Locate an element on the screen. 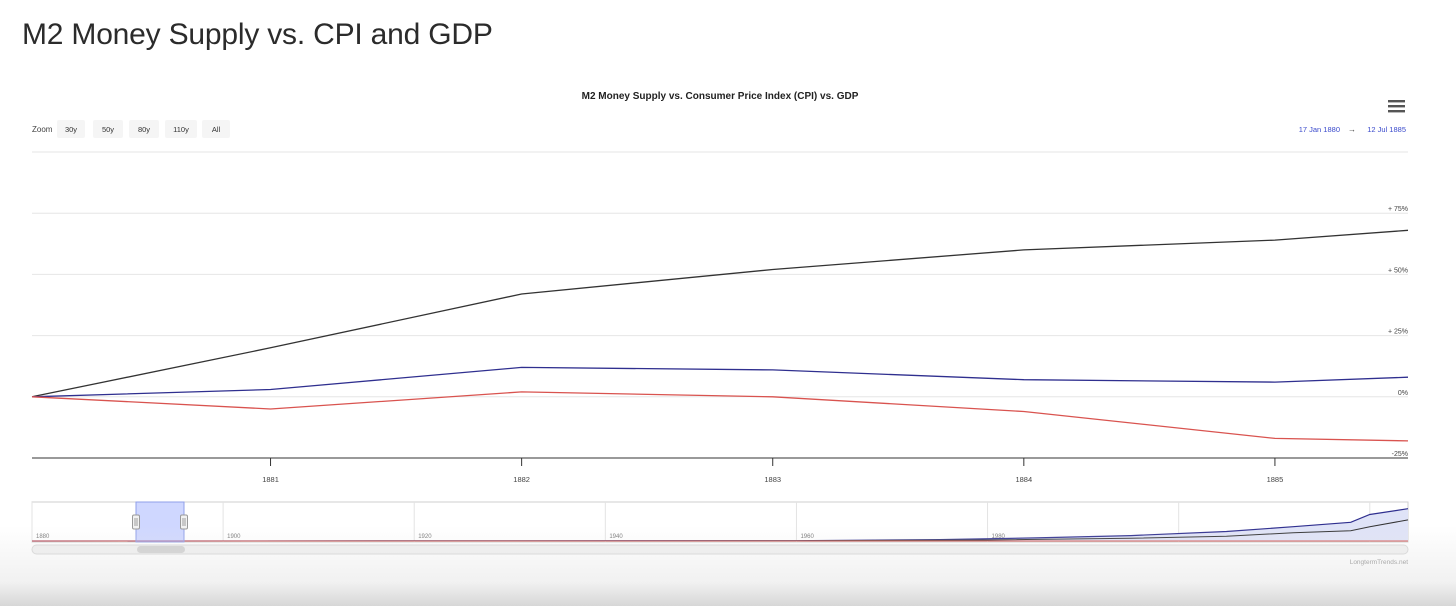 This screenshot has height=611, width=1456. x-tick-label: 1885 is located at coordinates (1275, 479).